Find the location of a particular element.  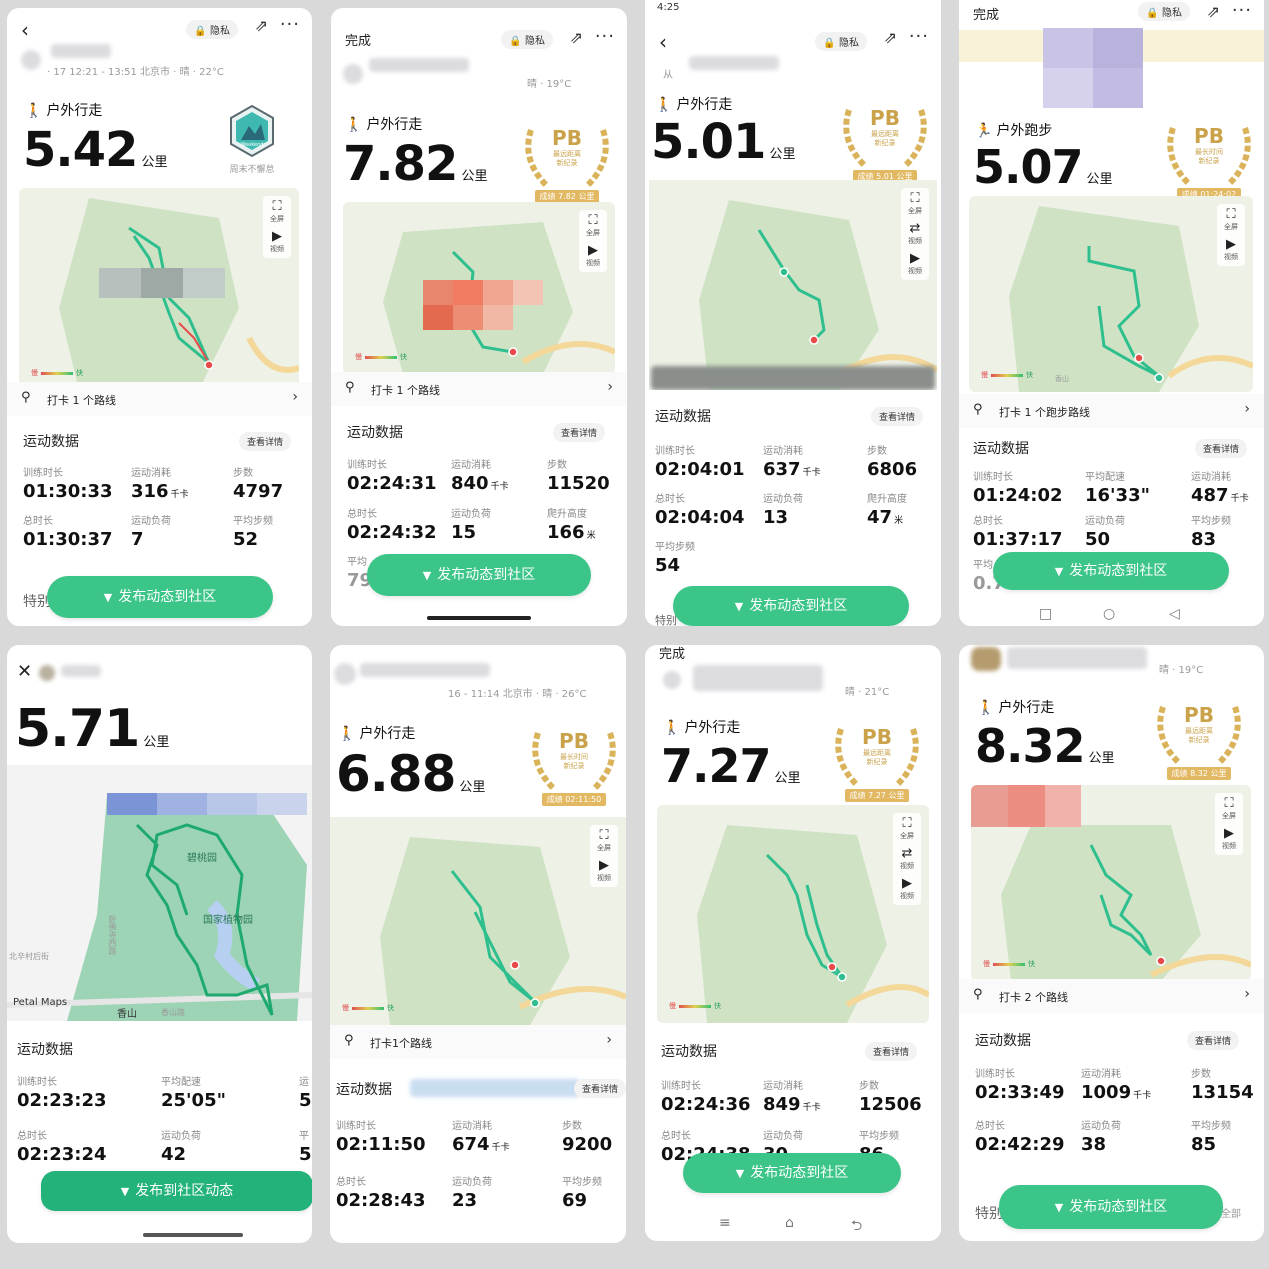

map-label: 碧桃园 is located at coordinates (202, 858).